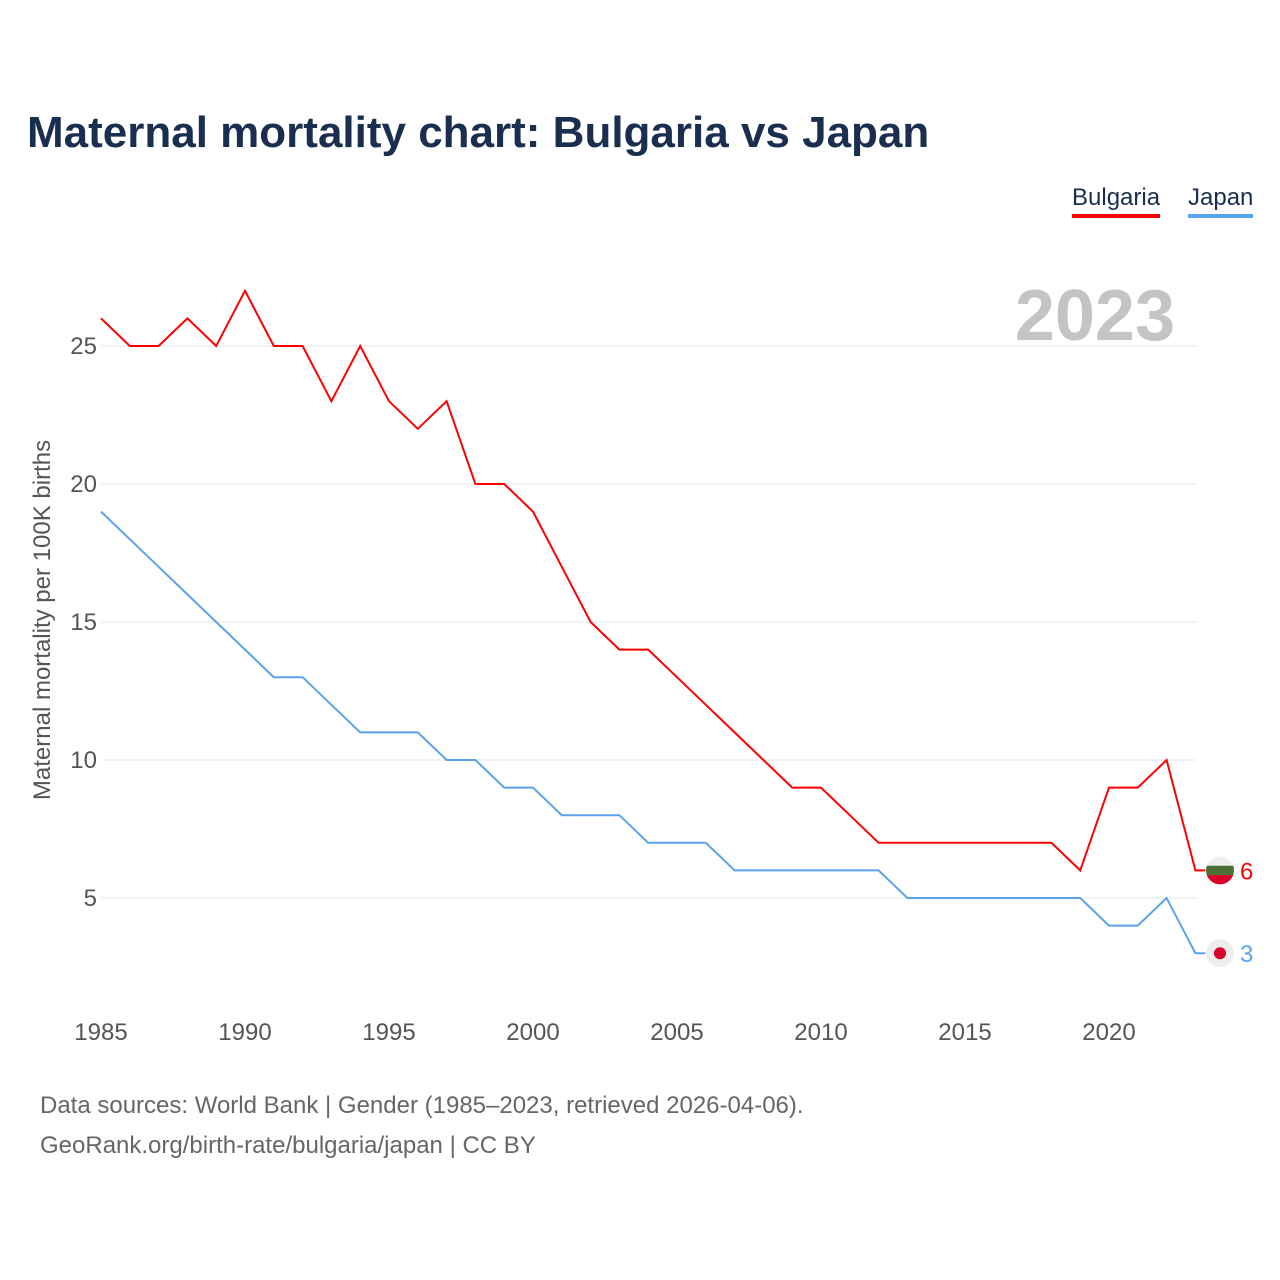 The image size is (1280, 1280). What do you see at coordinates (90, 898) in the screenshot?
I see `y-tick-label: 5` at bounding box center [90, 898].